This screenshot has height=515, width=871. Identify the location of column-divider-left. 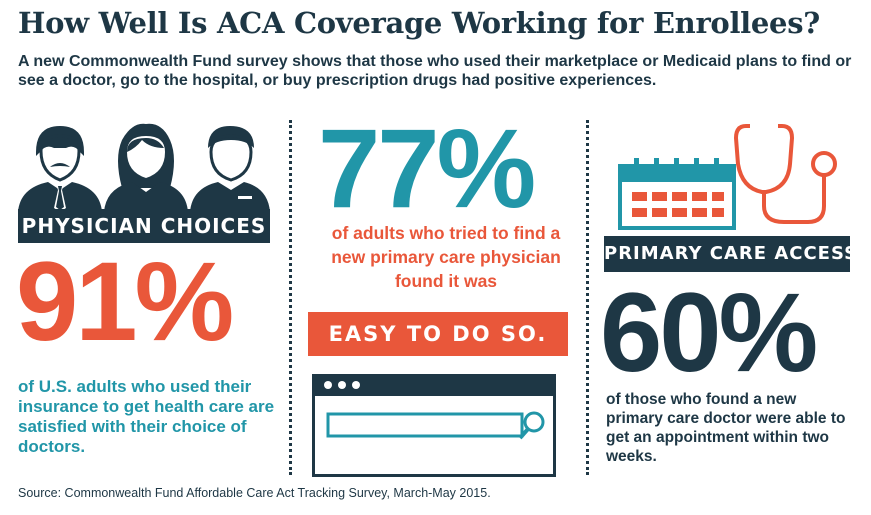
(290, 297).